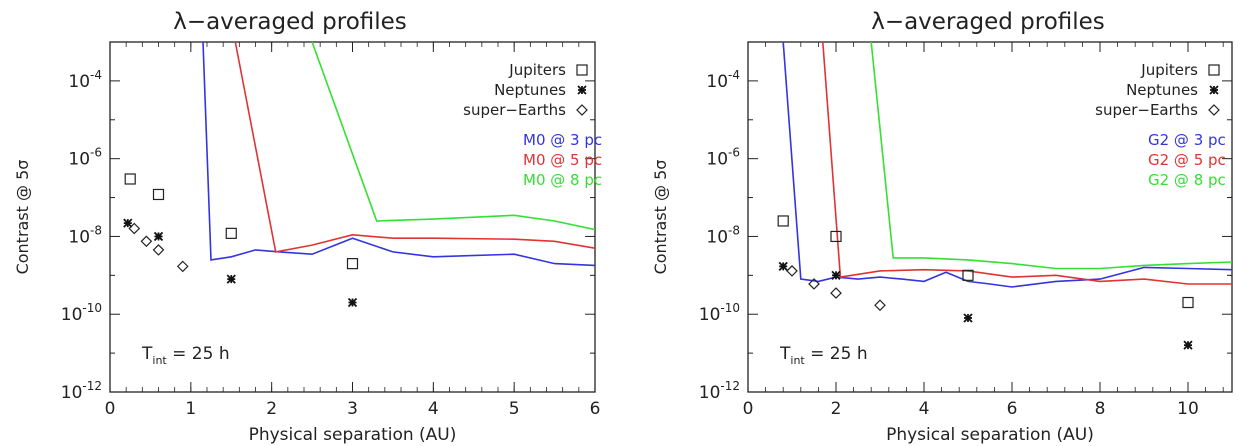 Image resolution: width=1238 pixels, height=446 pixels. What do you see at coordinates (1188, 409) in the screenshot?
I see `x-tick-label: 10` at bounding box center [1188, 409].